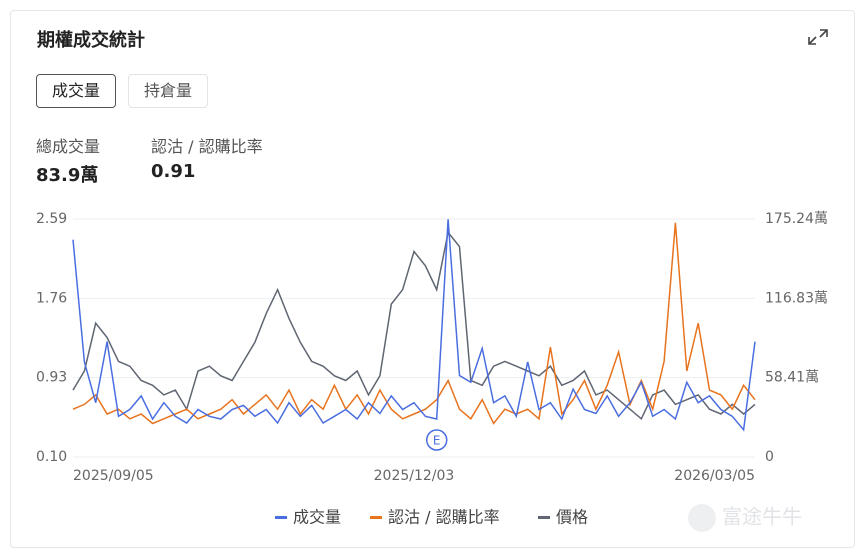 This screenshot has height=556, width=865. Describe the element at coordinates (769, 457) in the screenshot. I see `y2-tick-label: 0` at that location.